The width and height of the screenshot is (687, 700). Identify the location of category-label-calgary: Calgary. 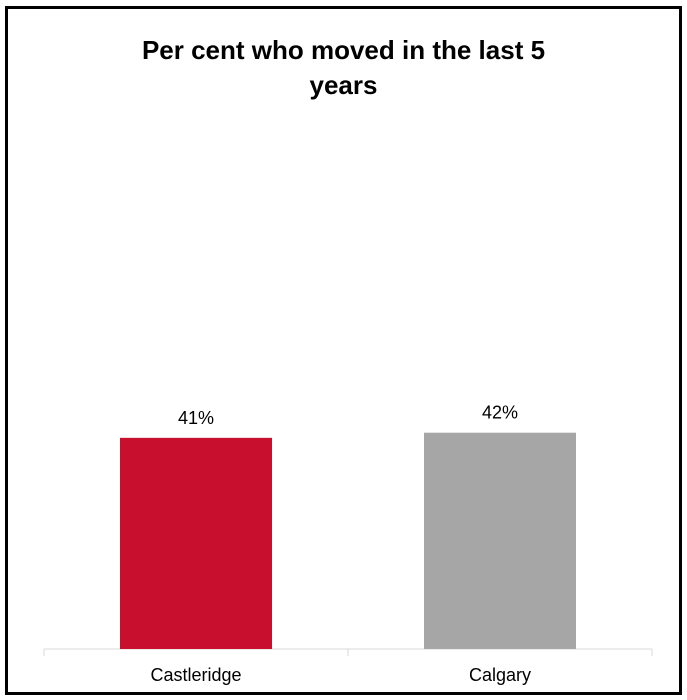
(500, 675).